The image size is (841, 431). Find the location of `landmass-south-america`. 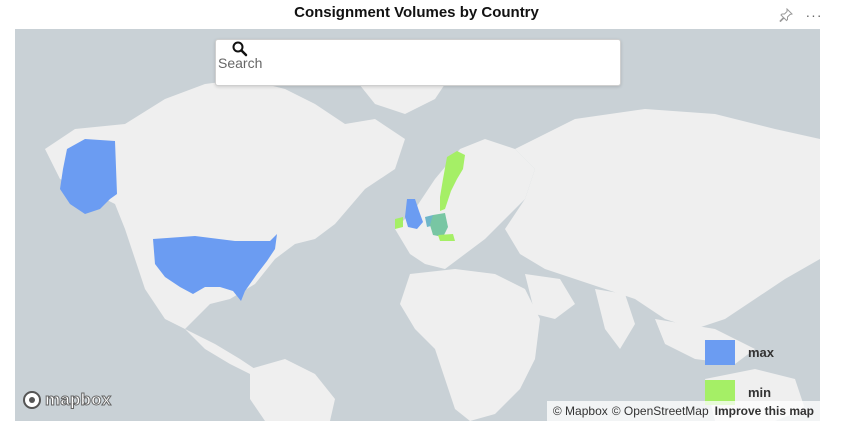

landmass-south-america is located at coordinates (292, 390).